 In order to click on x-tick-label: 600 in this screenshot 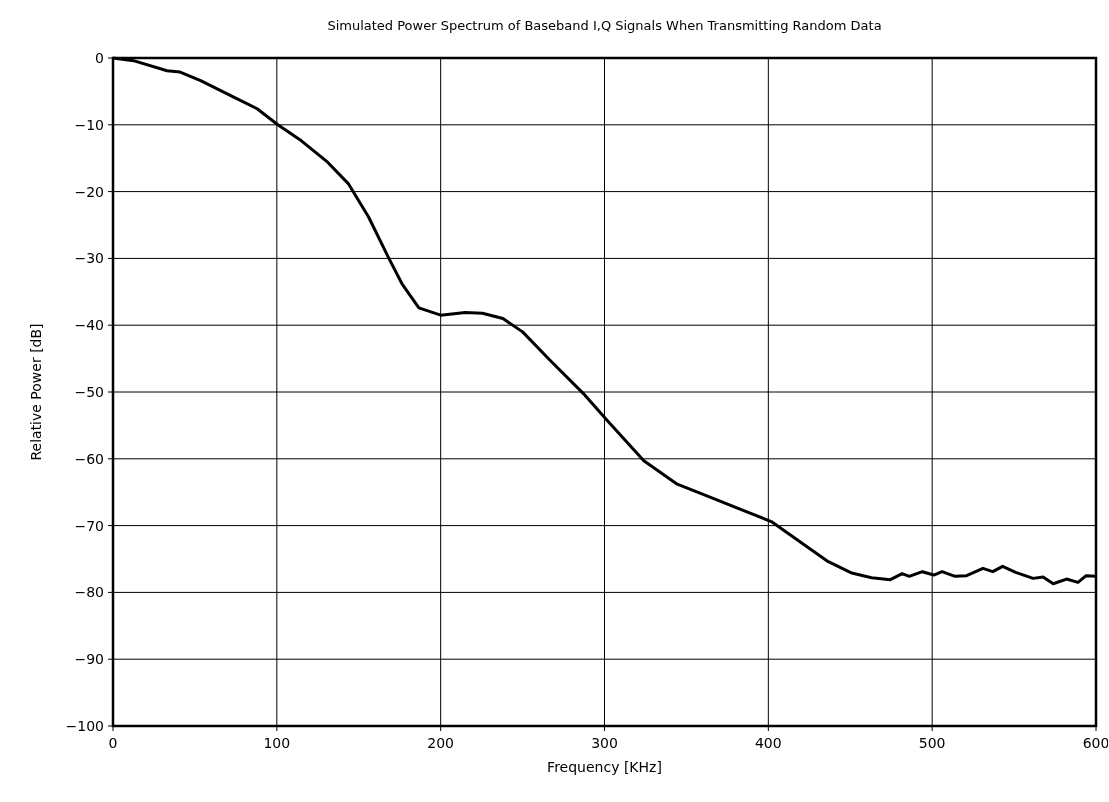, I will do `click(1095, 743)`.